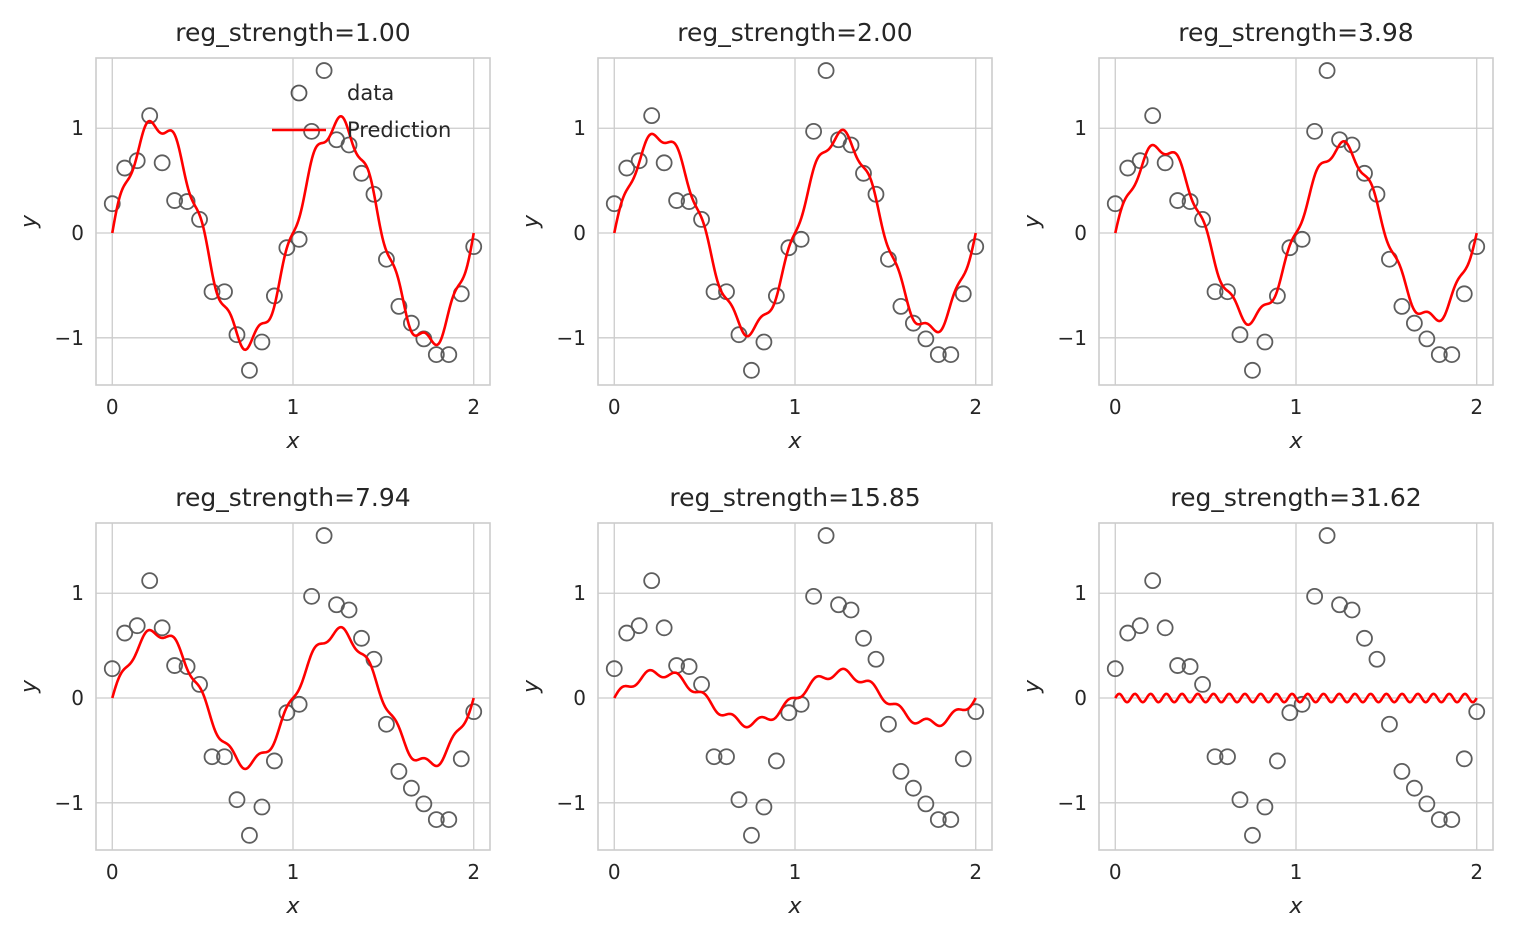  I want to click on panel-title: reg_strength=2.00, so click(794, 32).